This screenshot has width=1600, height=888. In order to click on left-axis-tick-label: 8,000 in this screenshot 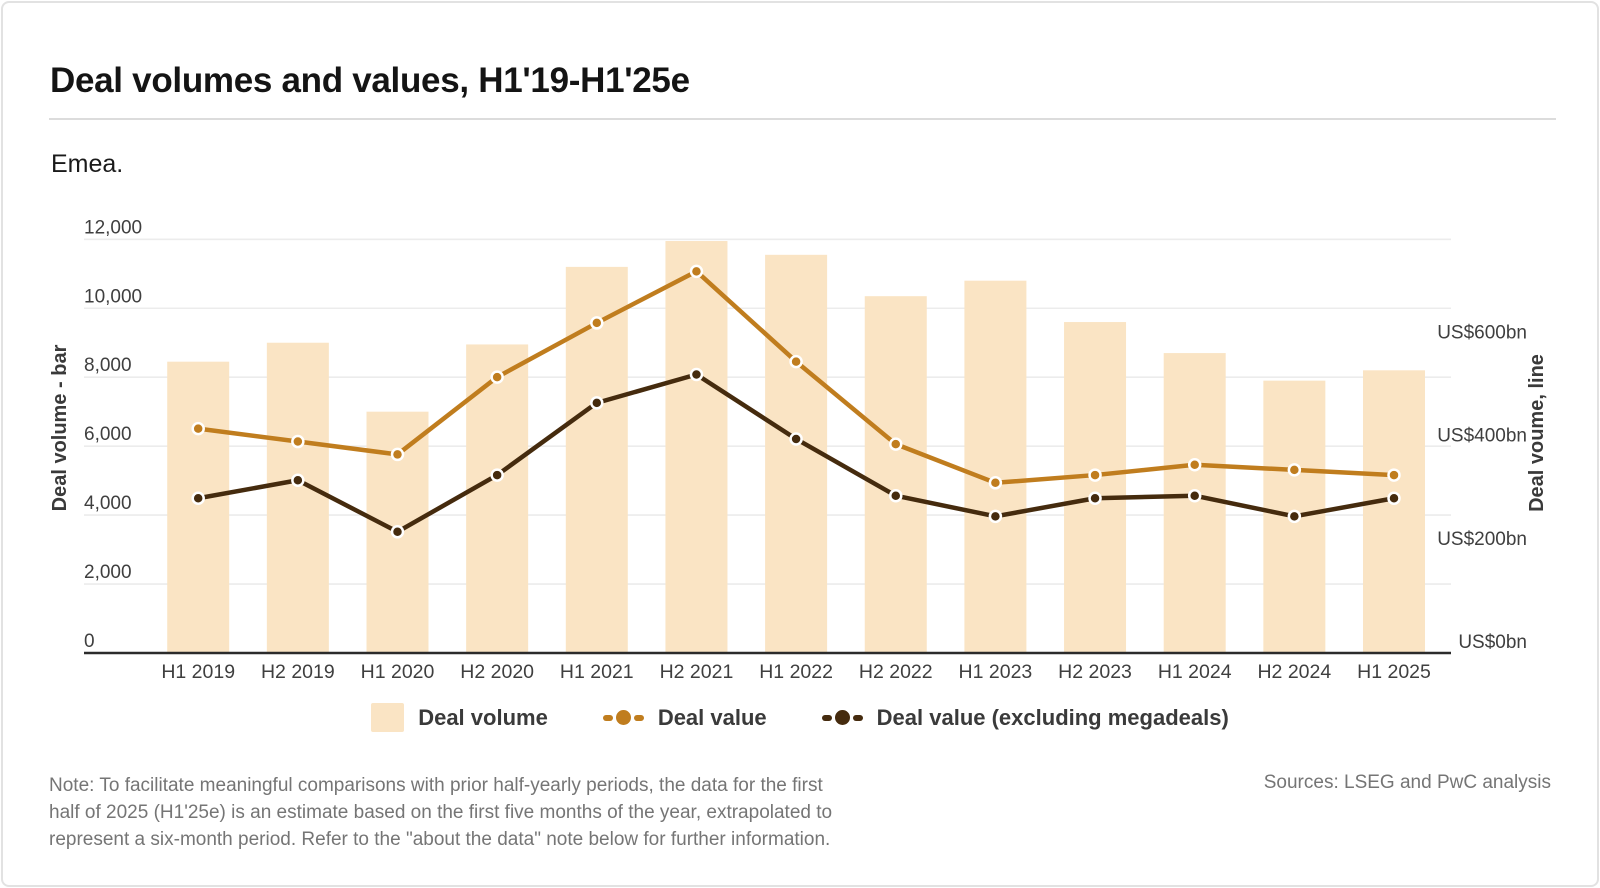, I will do `click(108, 365)`.